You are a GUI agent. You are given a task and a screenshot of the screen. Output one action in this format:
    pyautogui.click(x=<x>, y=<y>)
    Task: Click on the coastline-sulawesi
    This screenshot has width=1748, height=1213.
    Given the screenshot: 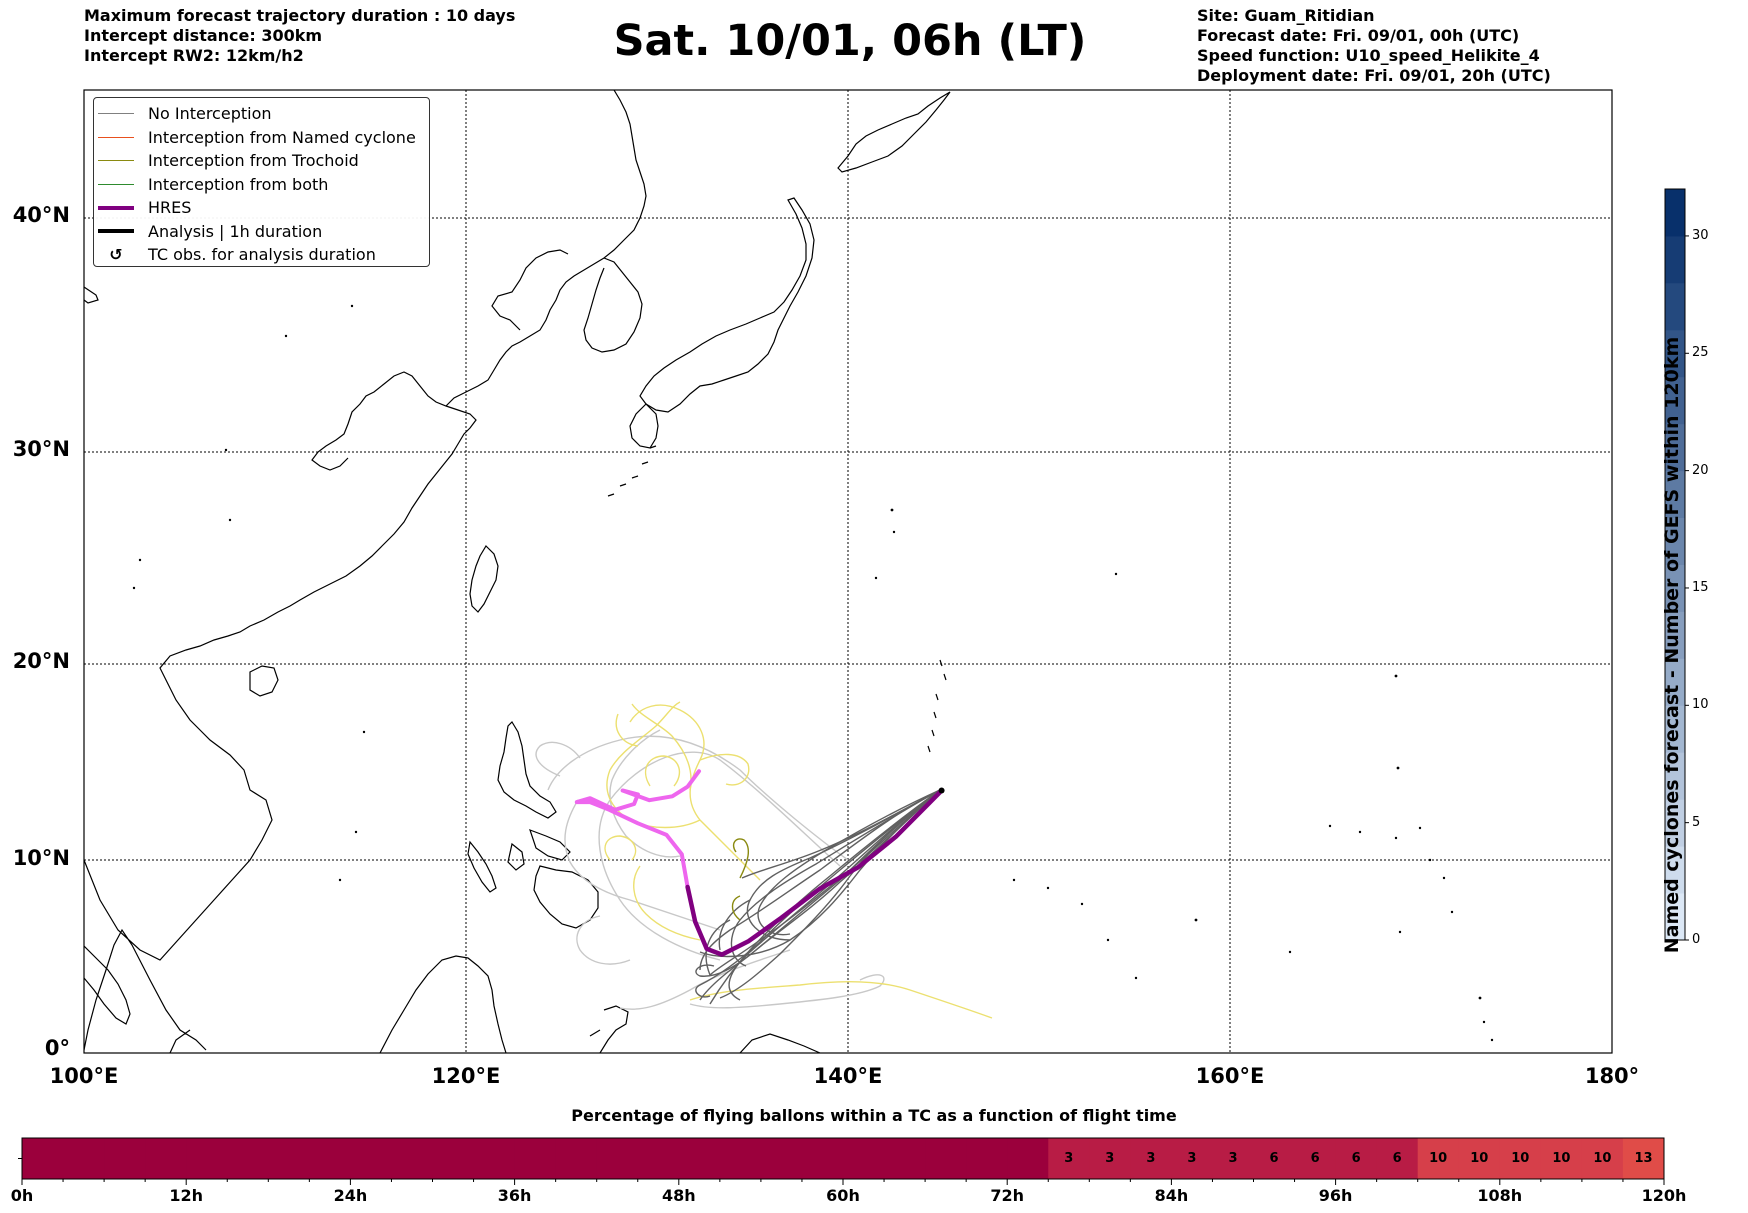 What is the action you would take?
    pyautogui.click(x=609, y=1029)
    